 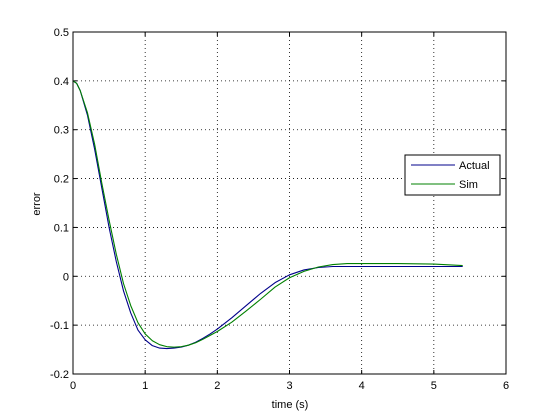 I want to click on legend: Actual Sim, so click(x=452, y=175).